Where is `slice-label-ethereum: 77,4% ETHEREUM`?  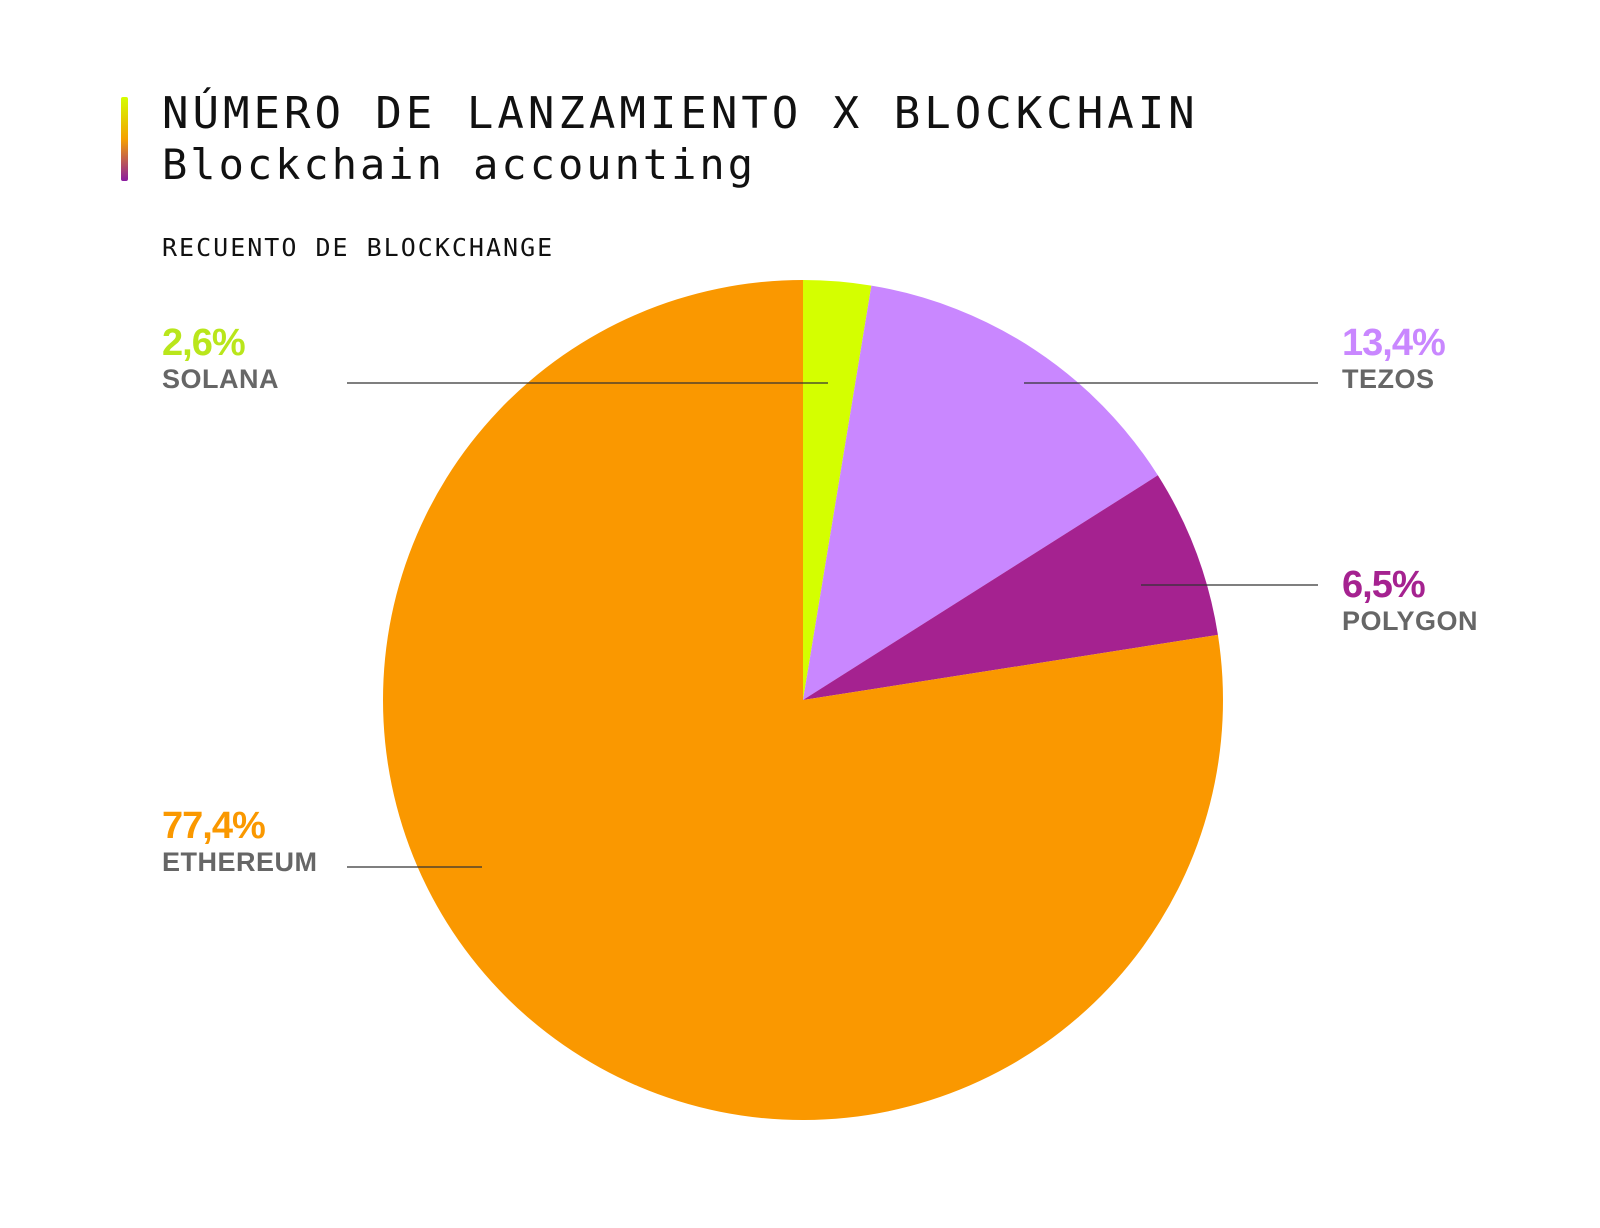
slice-label-ethereum: 77,4% ETHEREUM is located at coordinates (240, 842).